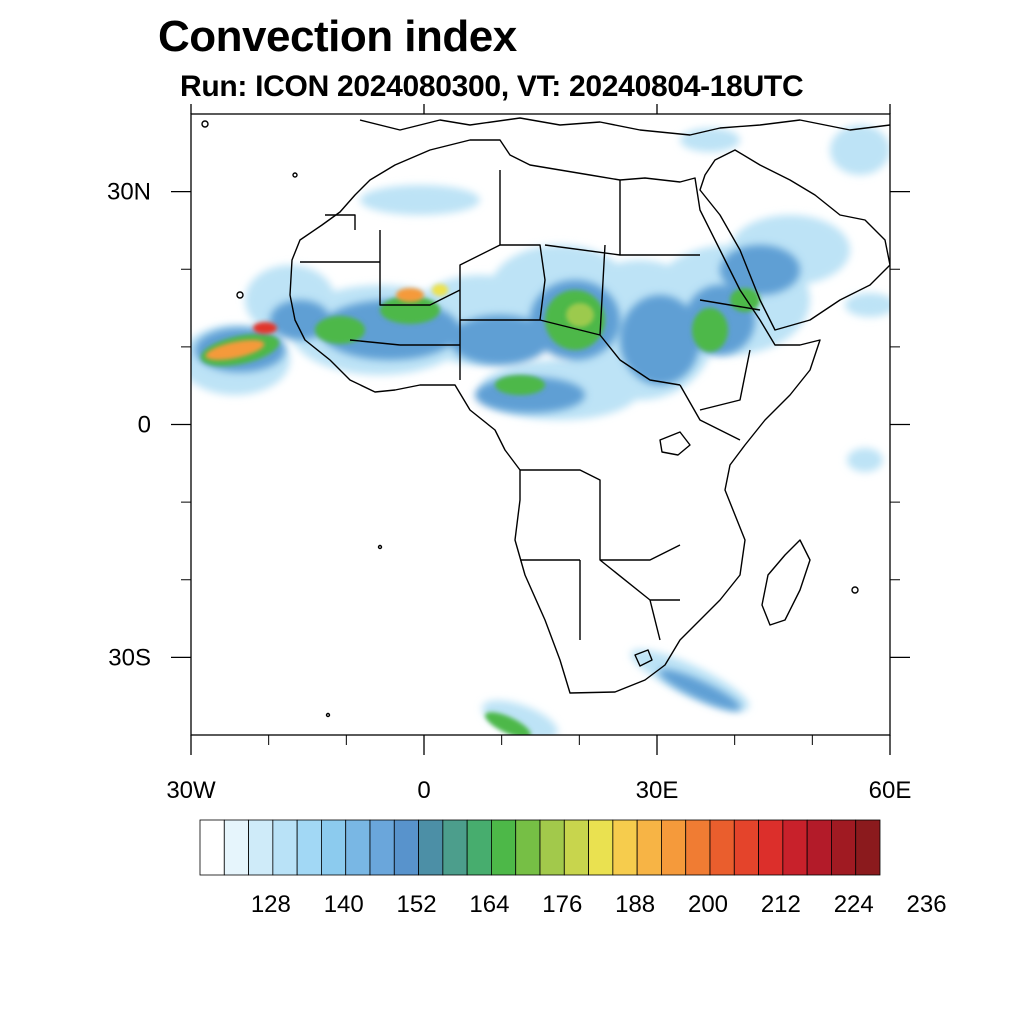 This screenshot has height=1024, width=1024. Describe the element at coordinates (927, 904) in the screenshot. I see `colorbar-label: 236` at that location.